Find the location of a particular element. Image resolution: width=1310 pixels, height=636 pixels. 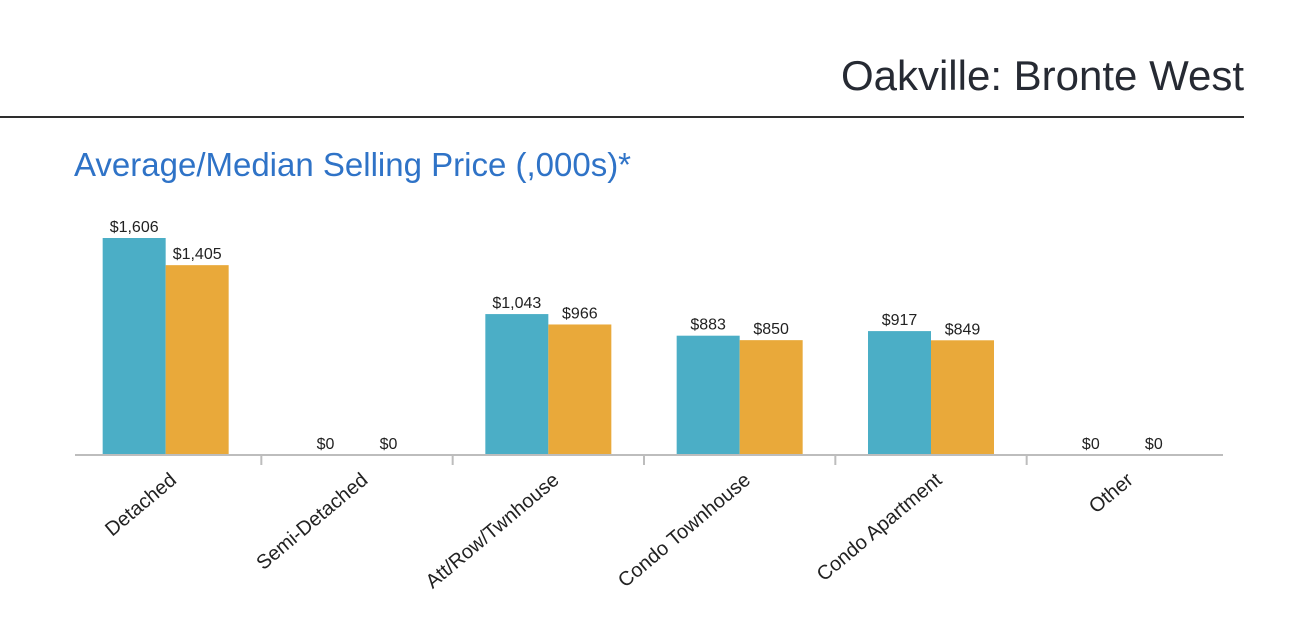

x-tick-label-6: Other is located at coordinates (1111, 493).